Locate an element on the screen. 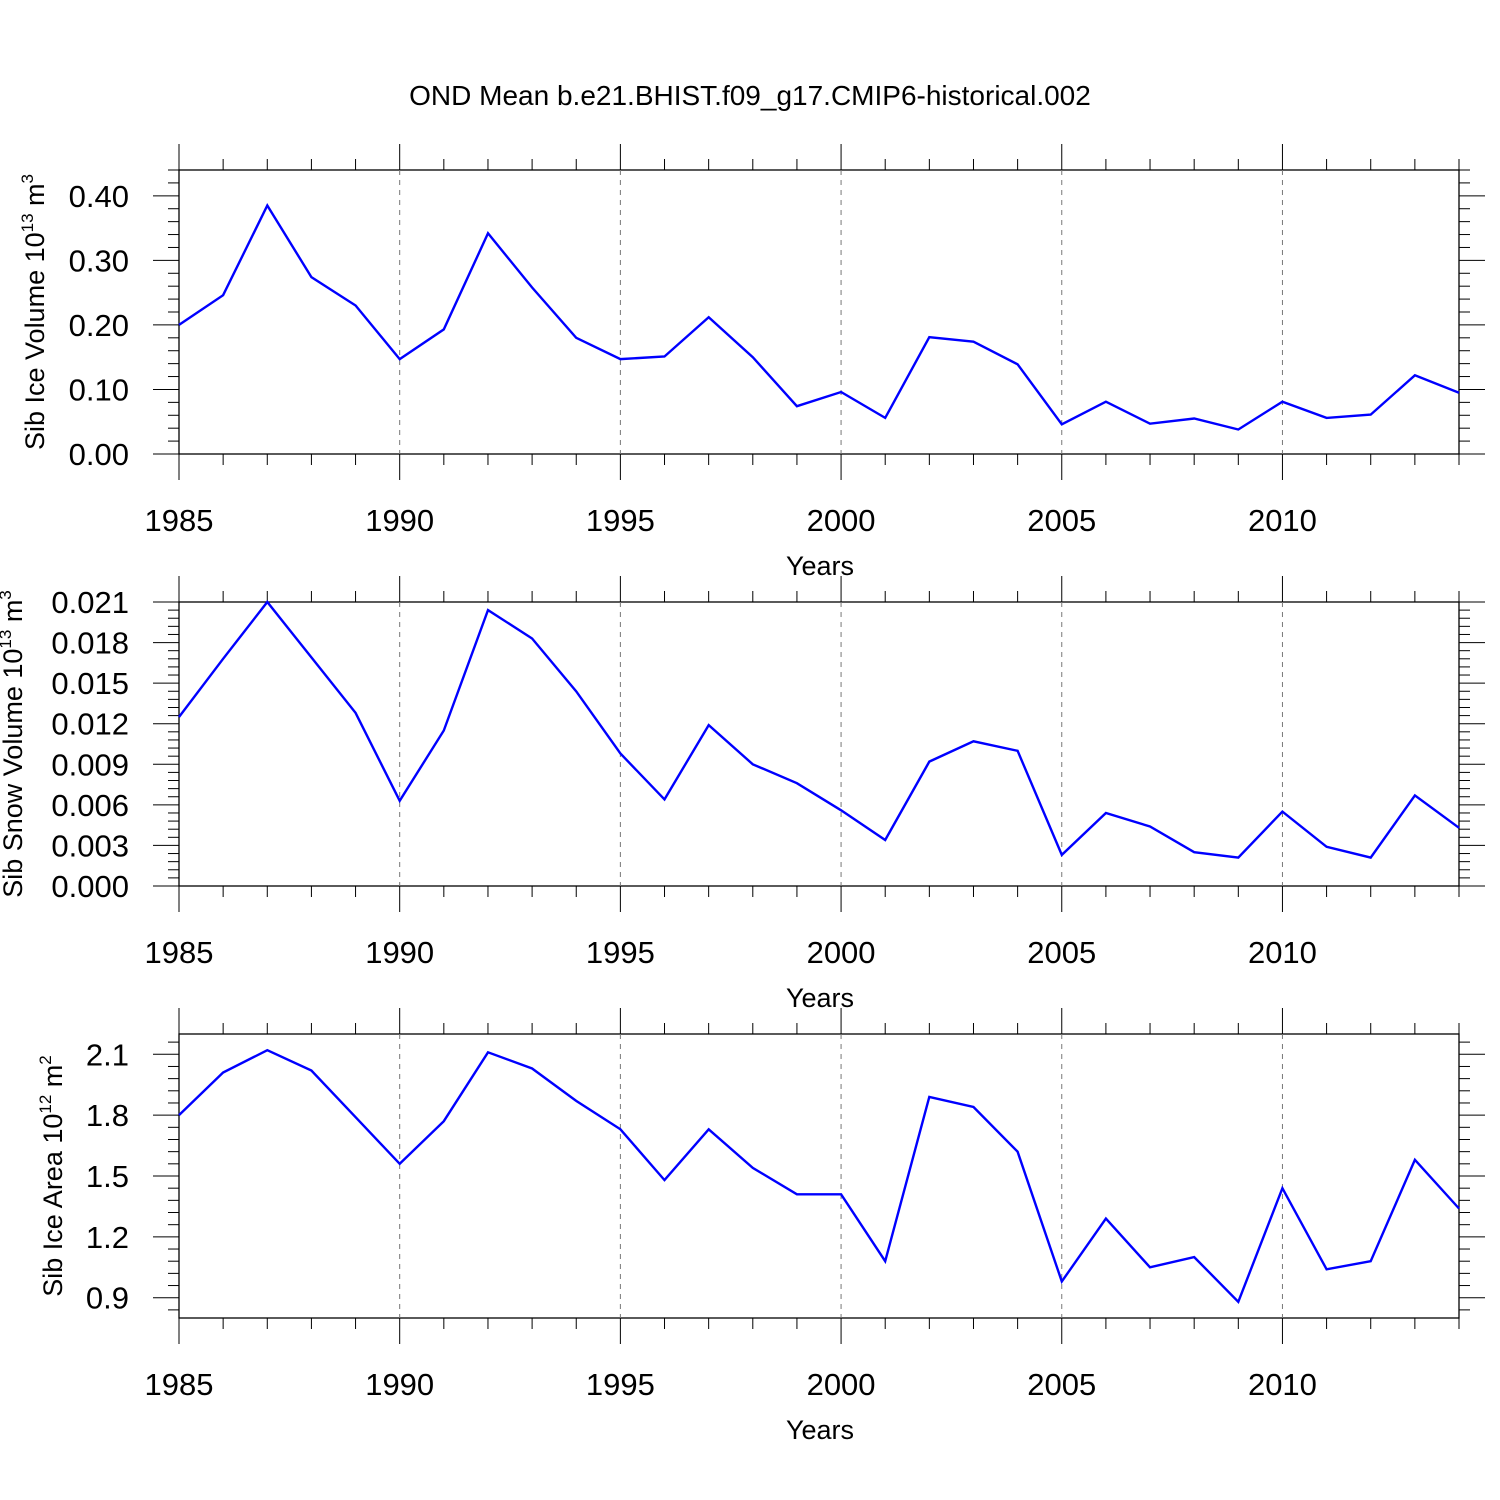  y-tick-label: 0.00 is located at coordinates (99, 454).